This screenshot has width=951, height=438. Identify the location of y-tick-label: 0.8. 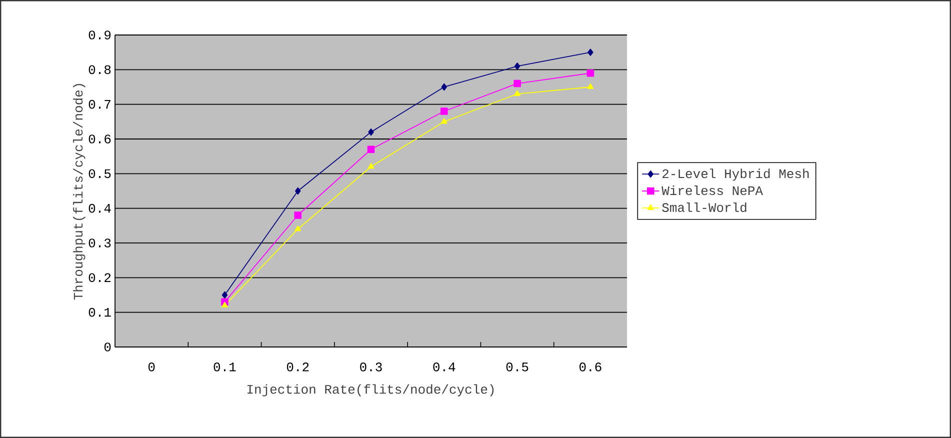
(99, 69).